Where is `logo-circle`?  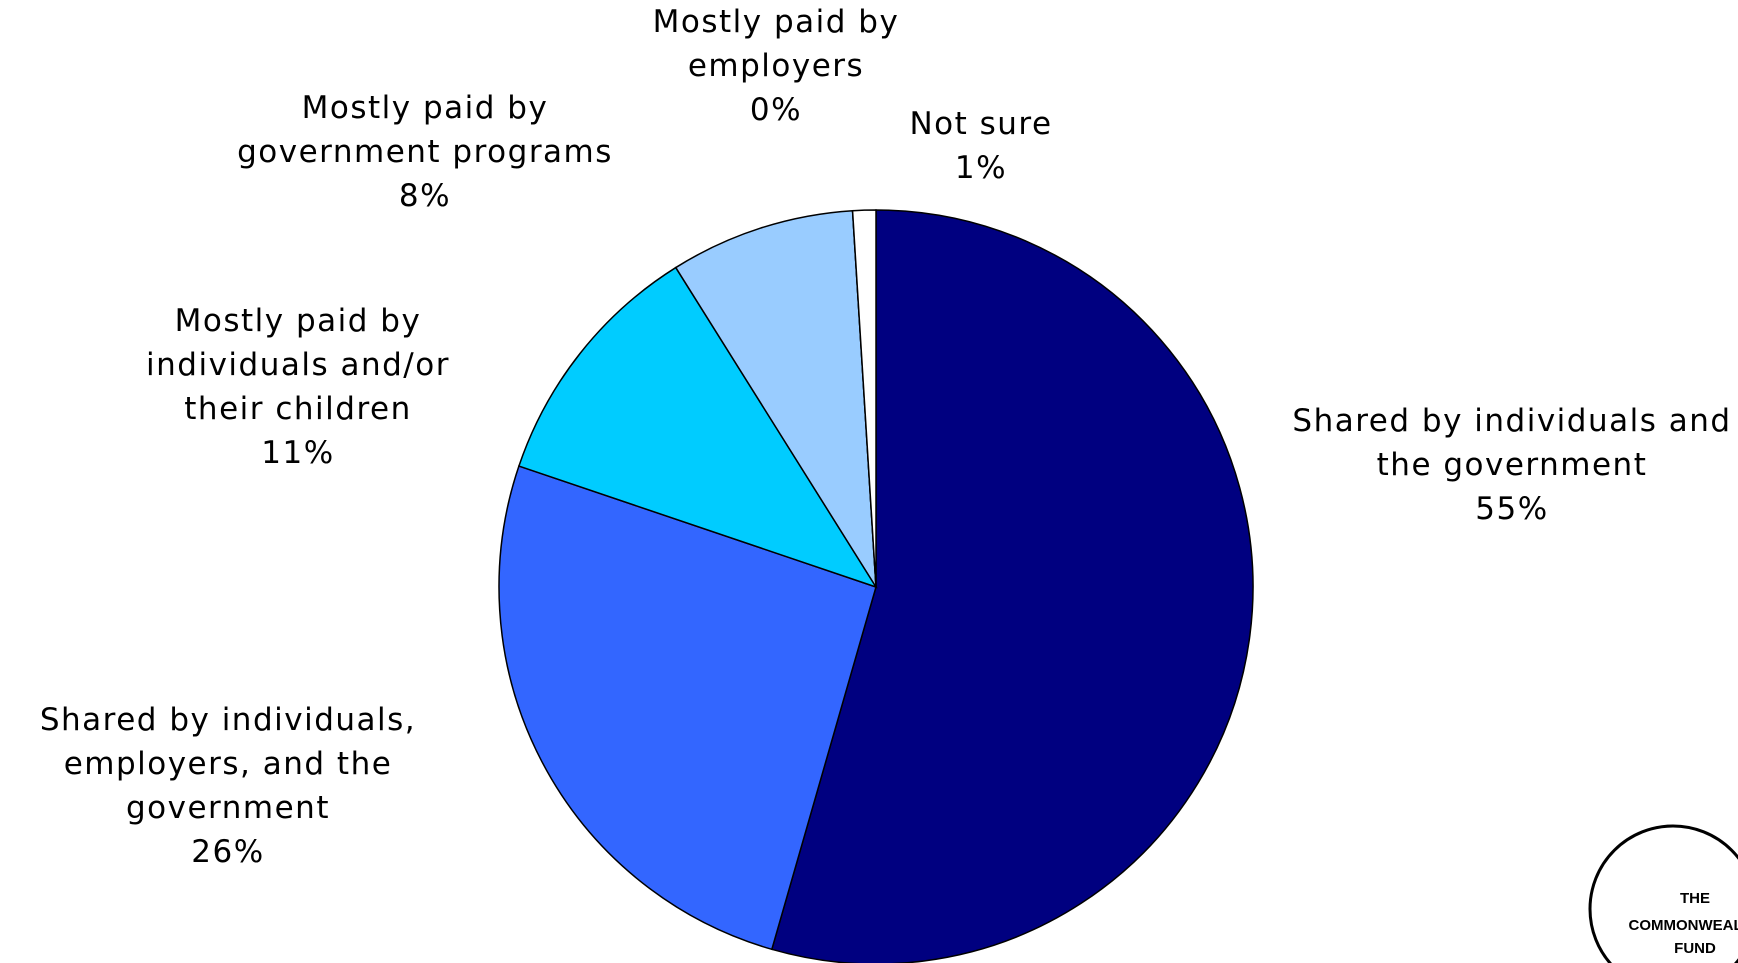 logo-circle is located at coordinates (1663, 893).